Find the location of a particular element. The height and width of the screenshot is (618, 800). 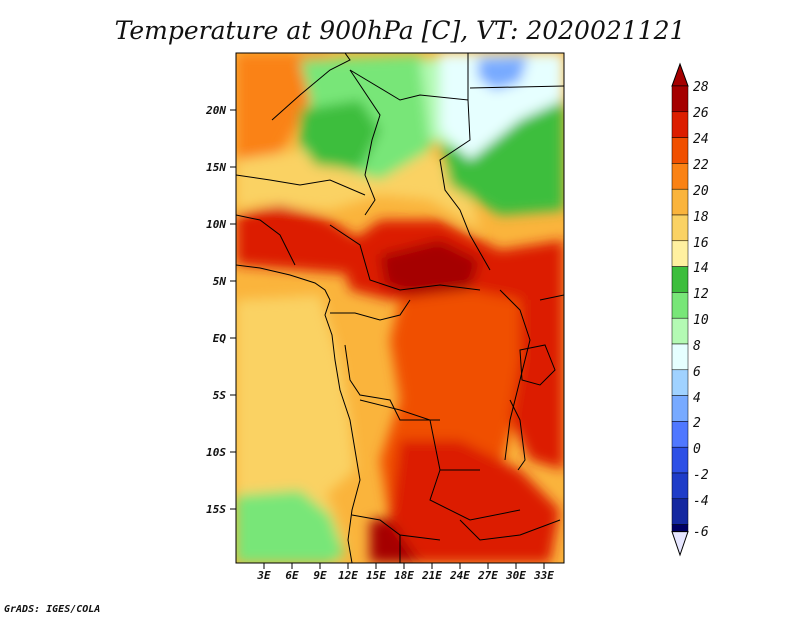

sahel-dark-green-patch is located at coordinates (340, 135).